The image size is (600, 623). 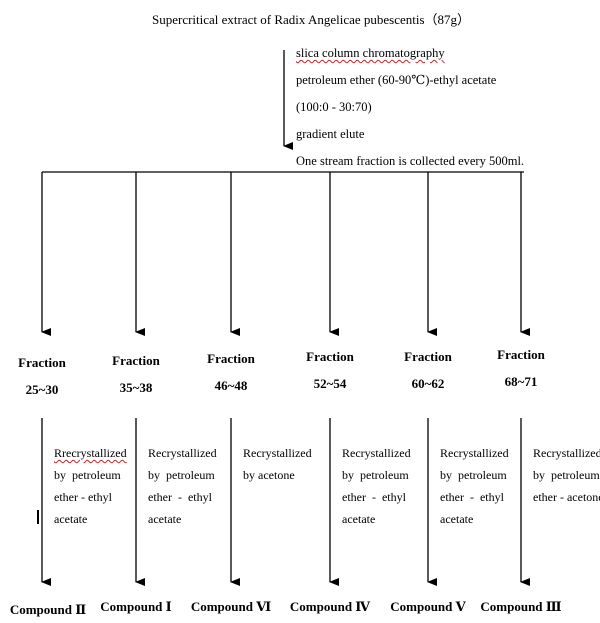 I want to click on recrystallization-note-3: Recrystallized by acetone, so click(x=283, y=464).